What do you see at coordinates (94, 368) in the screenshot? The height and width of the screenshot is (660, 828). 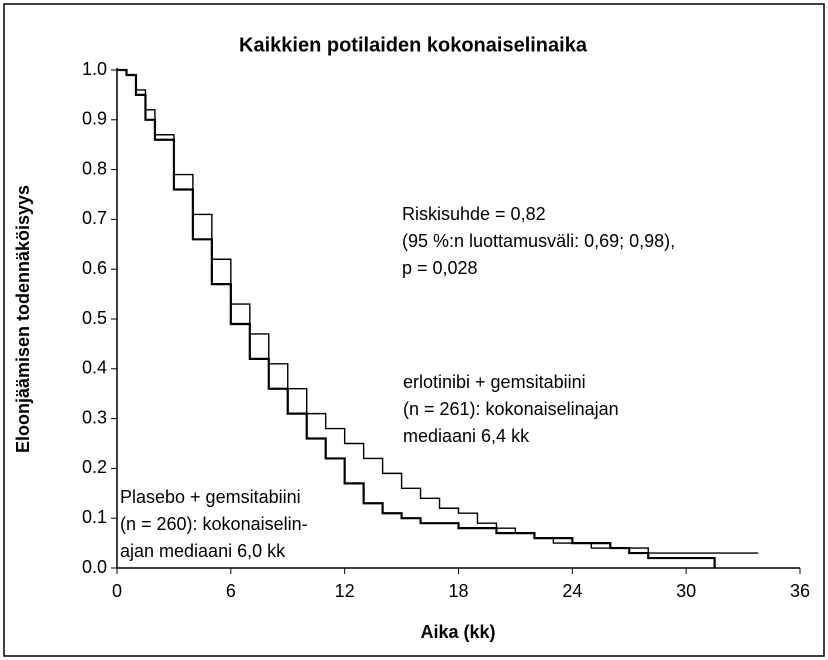 I see `y-tick-label: 0.4` at bounding box center [94, 368].